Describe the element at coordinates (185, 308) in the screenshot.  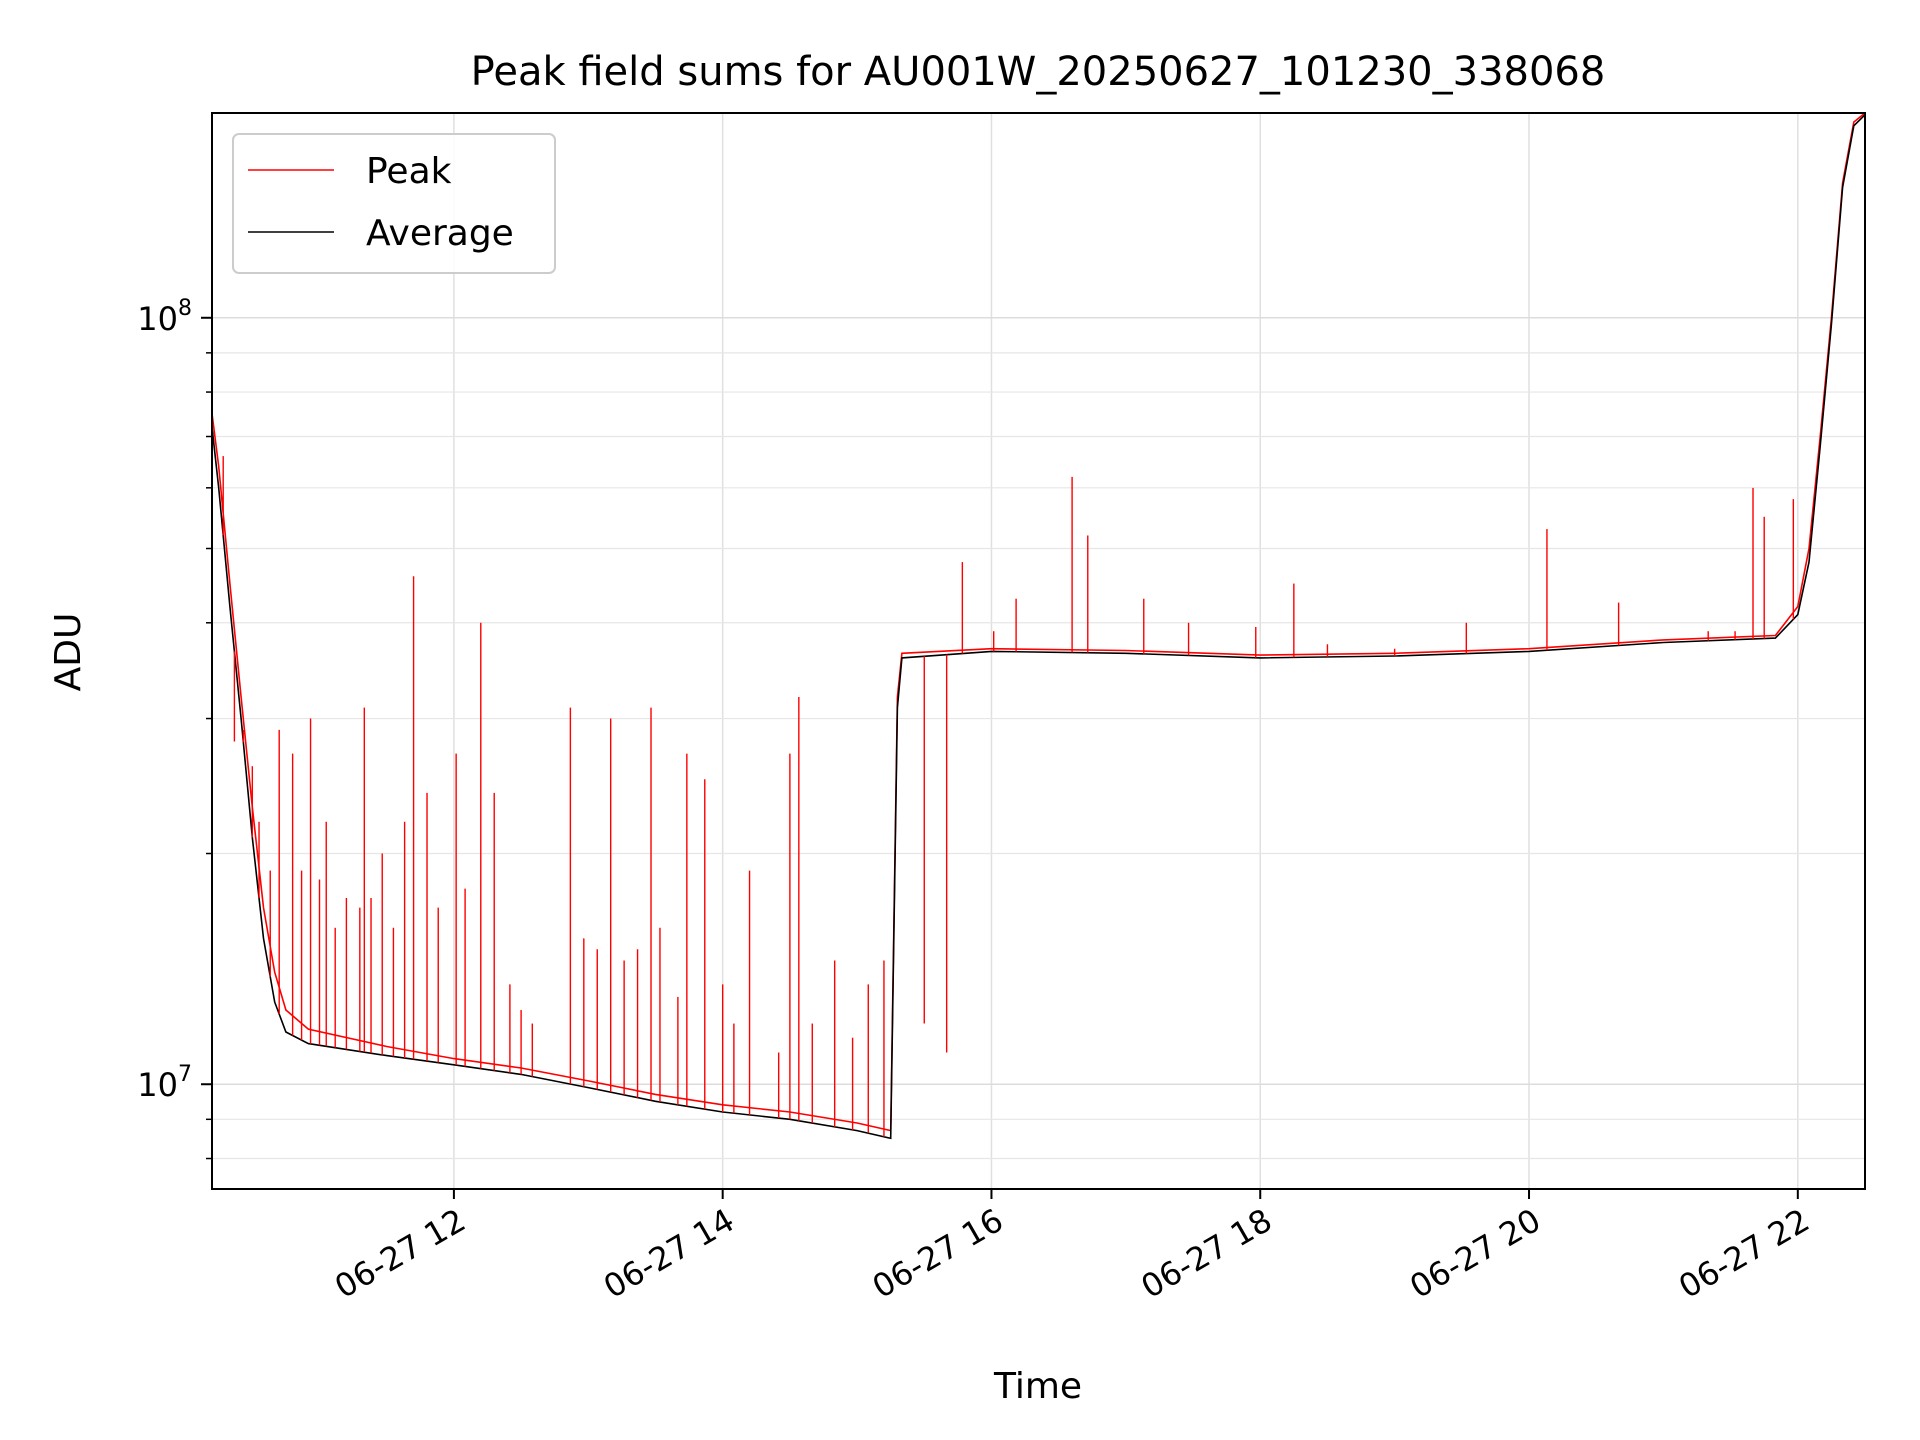
I see `y-tick-exponent: 8` at that location.